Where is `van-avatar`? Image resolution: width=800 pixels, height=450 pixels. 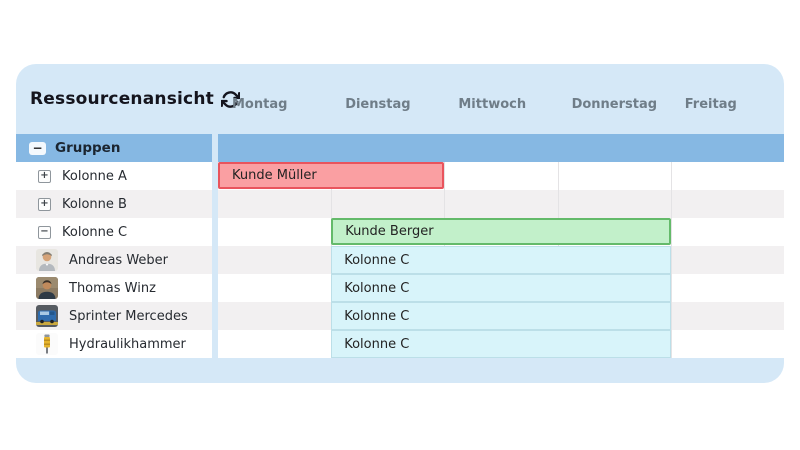
van-avatar is located at coordinates (47, 316).